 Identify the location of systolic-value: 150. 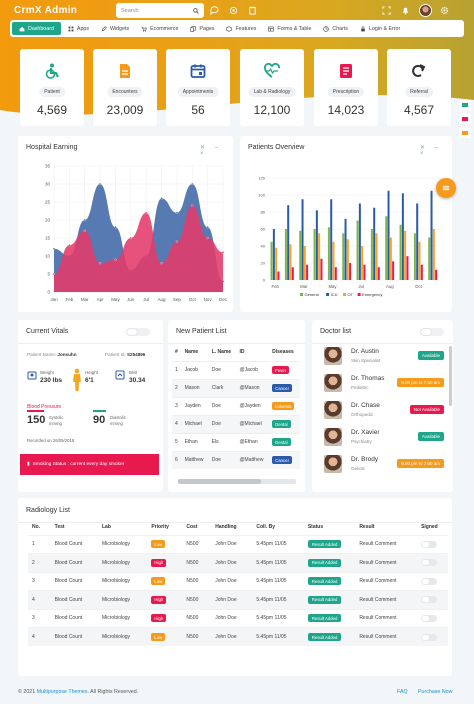
(36, 420).